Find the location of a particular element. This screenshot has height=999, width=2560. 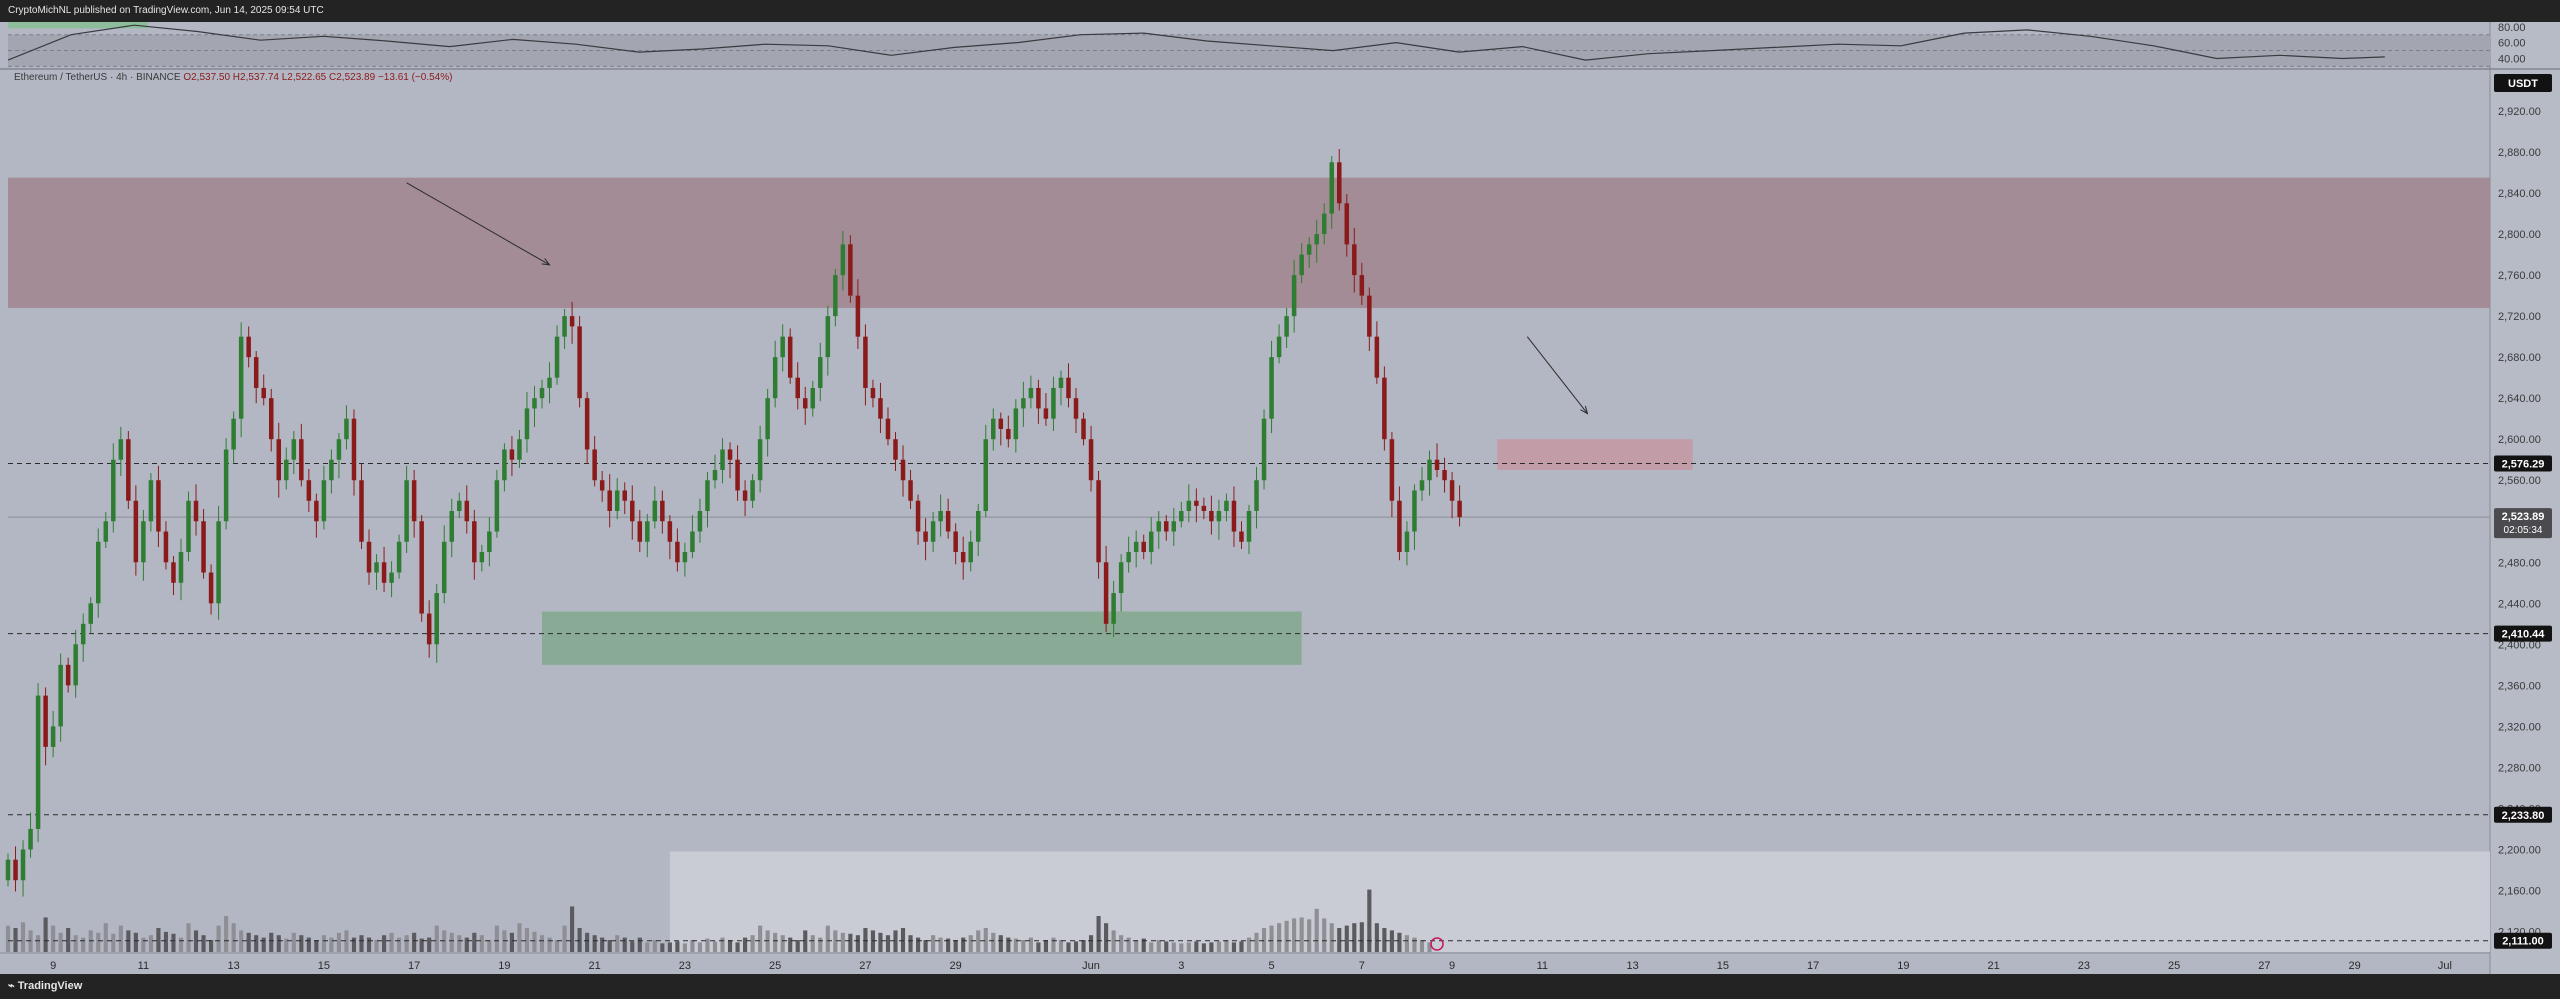

time-tick-label: Jul is located at coordinates (2445, 966).